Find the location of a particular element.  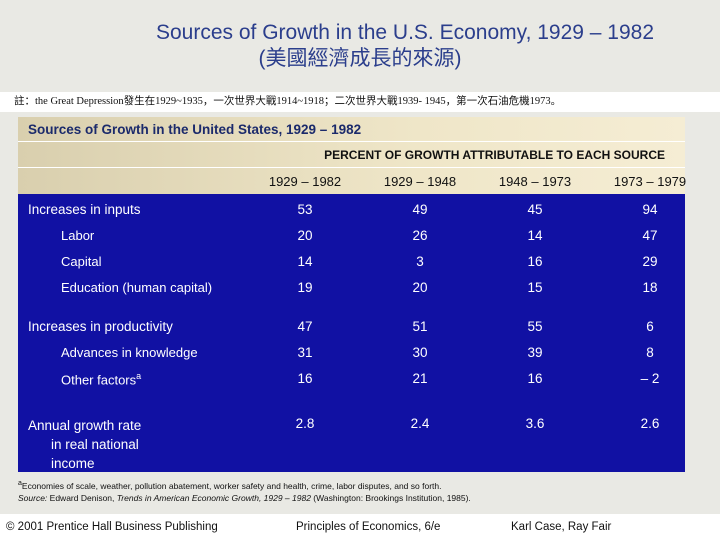

cell-value: 49 is located at coordinates (420, 209).